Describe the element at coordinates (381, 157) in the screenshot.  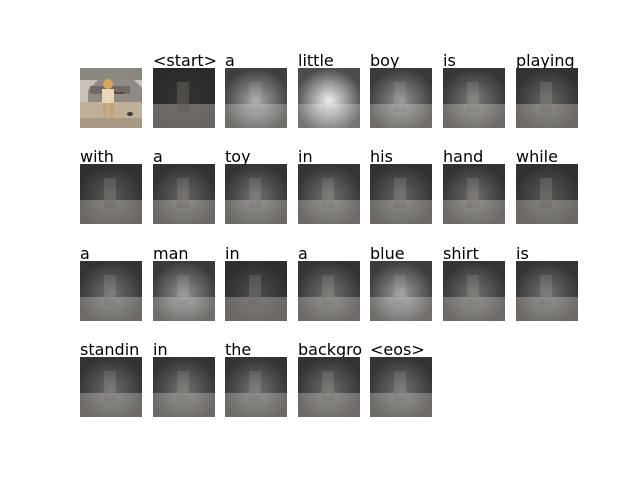
I see `token-label: his` at that location.